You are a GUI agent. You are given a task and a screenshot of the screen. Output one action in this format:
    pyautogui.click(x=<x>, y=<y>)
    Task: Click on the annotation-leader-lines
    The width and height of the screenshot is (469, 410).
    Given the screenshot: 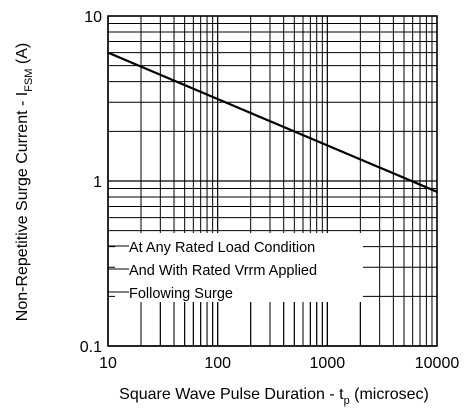 What is the action you would take?
    pyautogui.click(x=234, y=295)
    